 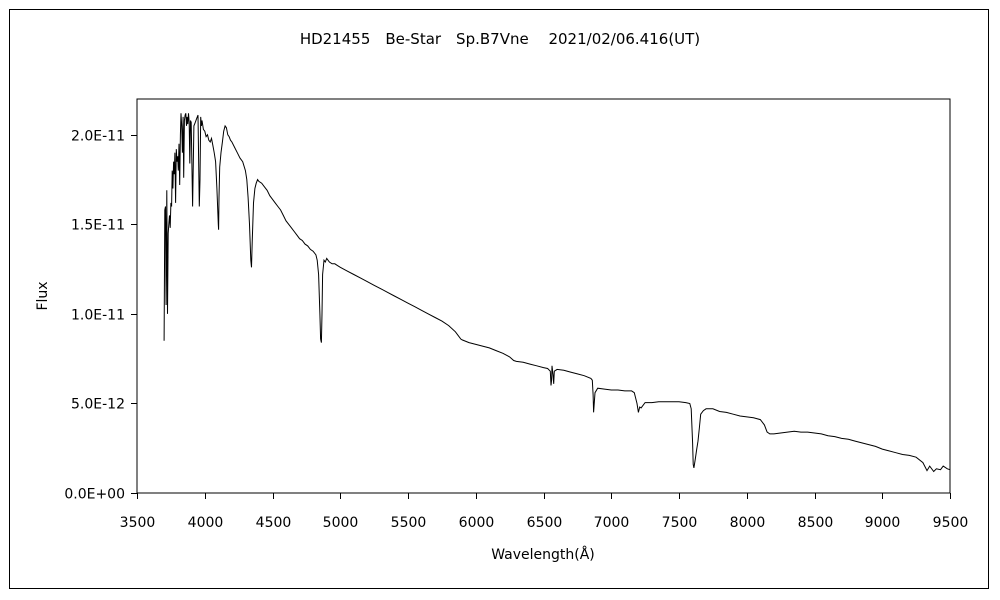 What do you see at coordinates (206, 523) in the screenshot?
I see `x-tick-label: 4000` at bounding box center [206, 523].